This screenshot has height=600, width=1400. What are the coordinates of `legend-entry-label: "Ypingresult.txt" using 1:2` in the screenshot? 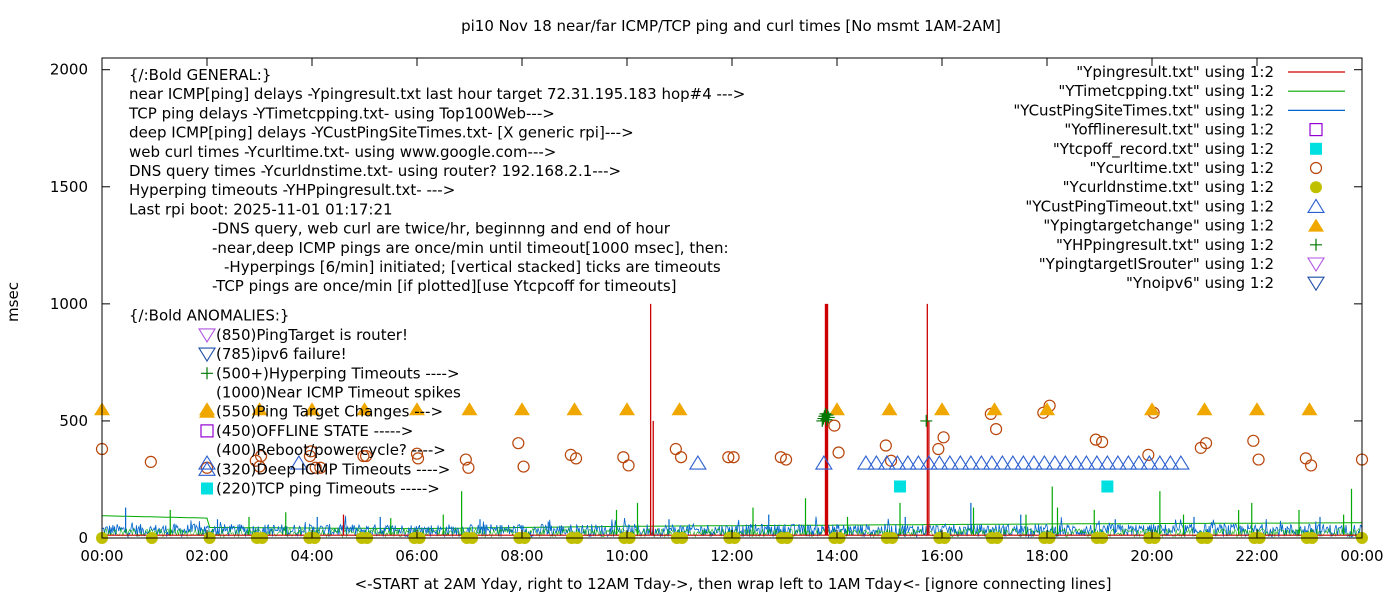 It's located at (1175, 72).